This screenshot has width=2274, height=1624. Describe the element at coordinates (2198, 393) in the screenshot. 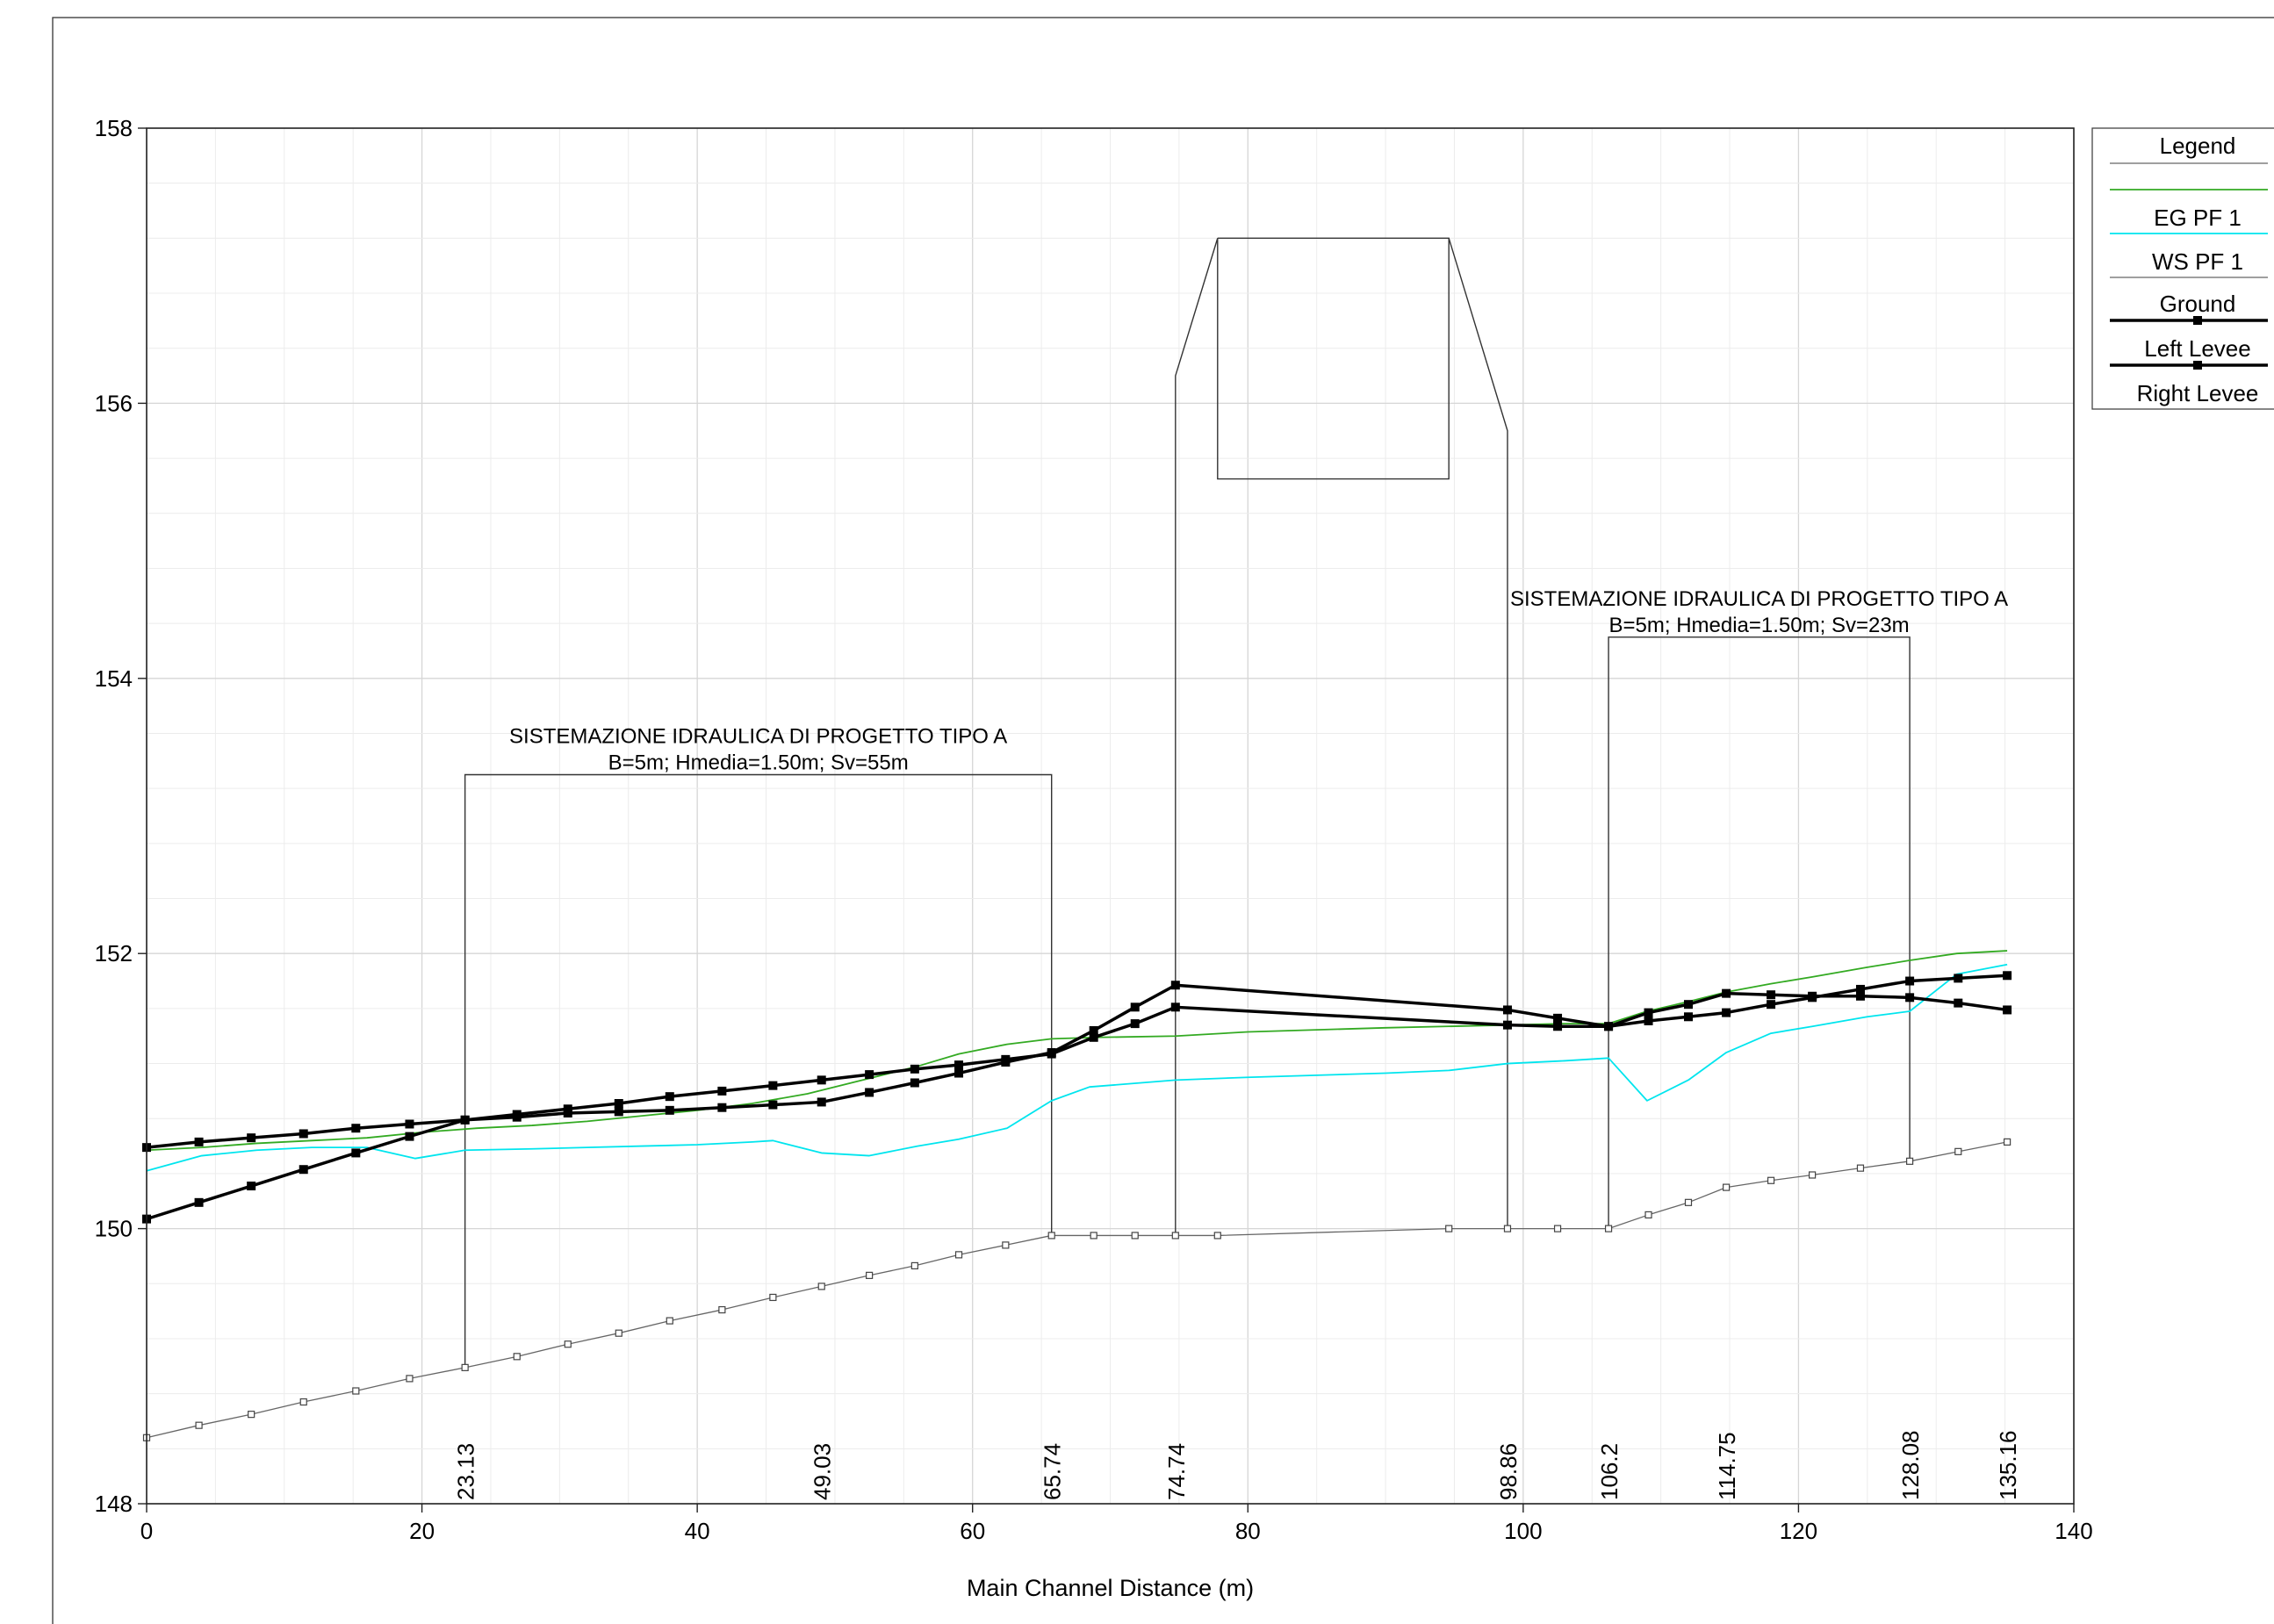

I see `legend-label: Right Levee` at that location.